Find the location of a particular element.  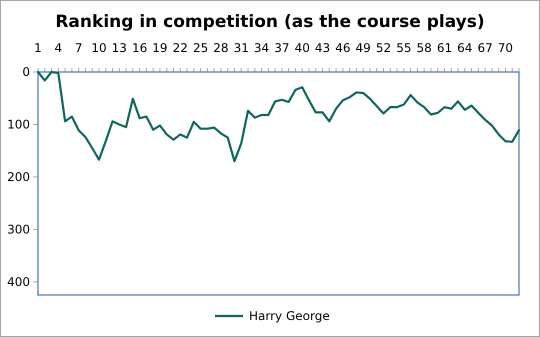

x-tick-label: 40 is located at coordinates (302, 48).